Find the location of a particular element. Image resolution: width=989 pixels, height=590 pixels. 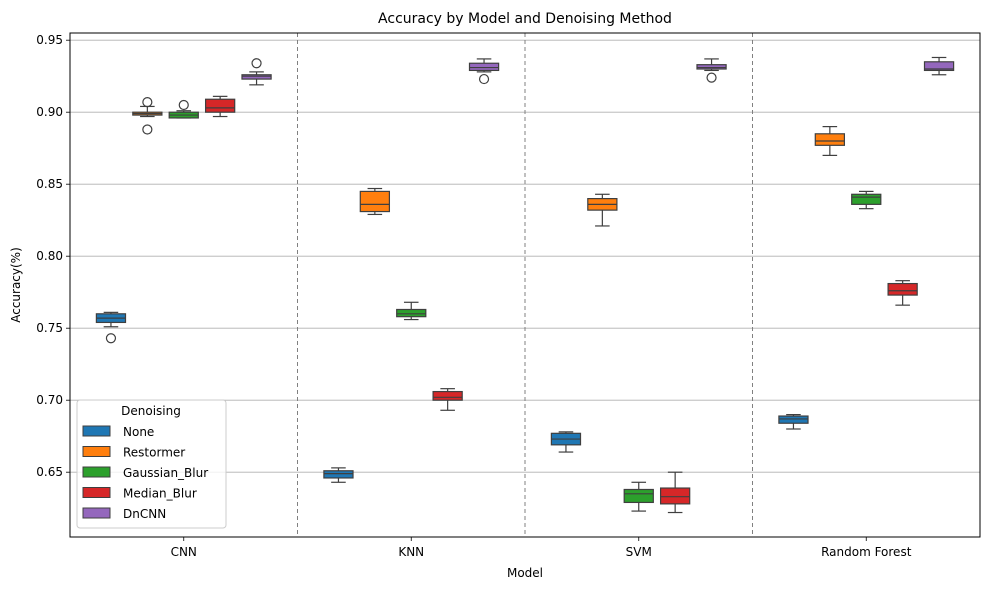

legend-label: Median_Blur is located at coordinates (160, 494).